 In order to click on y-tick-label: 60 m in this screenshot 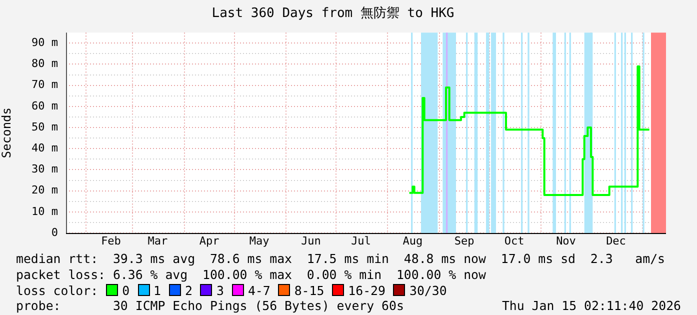, I will do `click(45, 105)`.